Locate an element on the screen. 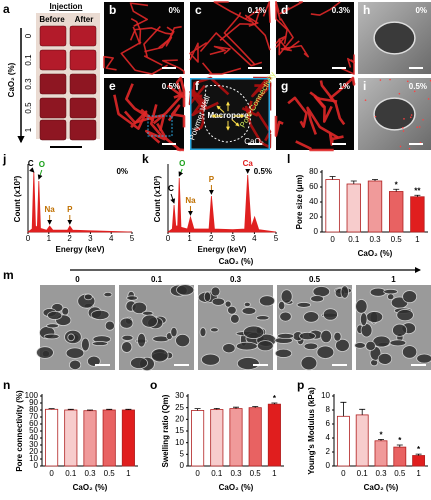  panel-letter: c is located at coordinates (198, 10).